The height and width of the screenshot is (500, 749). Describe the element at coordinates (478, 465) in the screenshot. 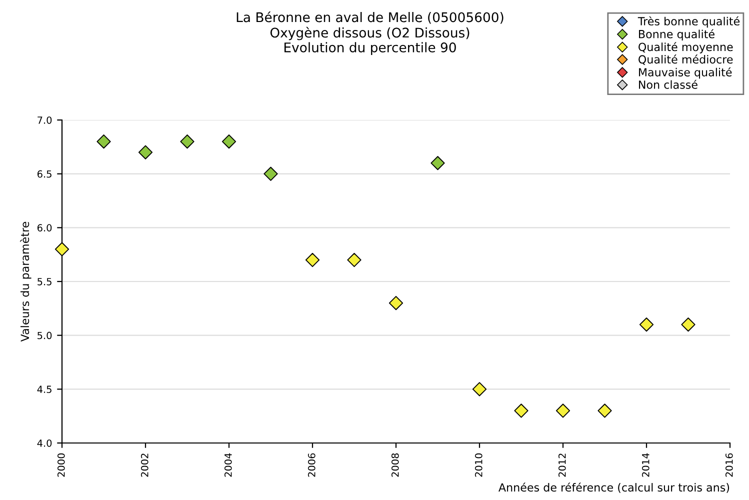

I see `x-tick-label: 2010` at that location.